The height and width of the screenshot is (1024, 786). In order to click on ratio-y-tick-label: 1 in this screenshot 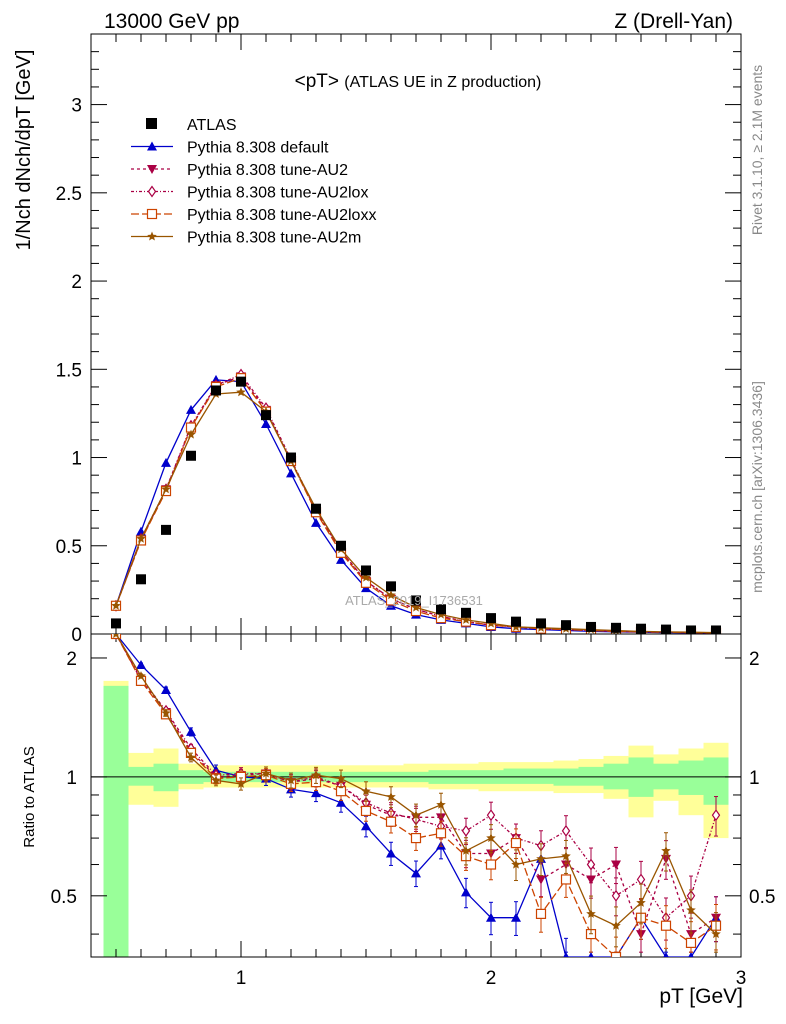, I will do `click(71, 778)`.